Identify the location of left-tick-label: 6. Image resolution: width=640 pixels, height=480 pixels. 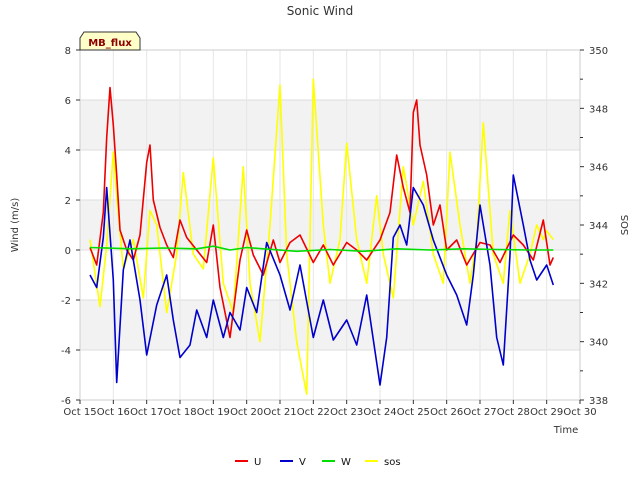
(68, 101).